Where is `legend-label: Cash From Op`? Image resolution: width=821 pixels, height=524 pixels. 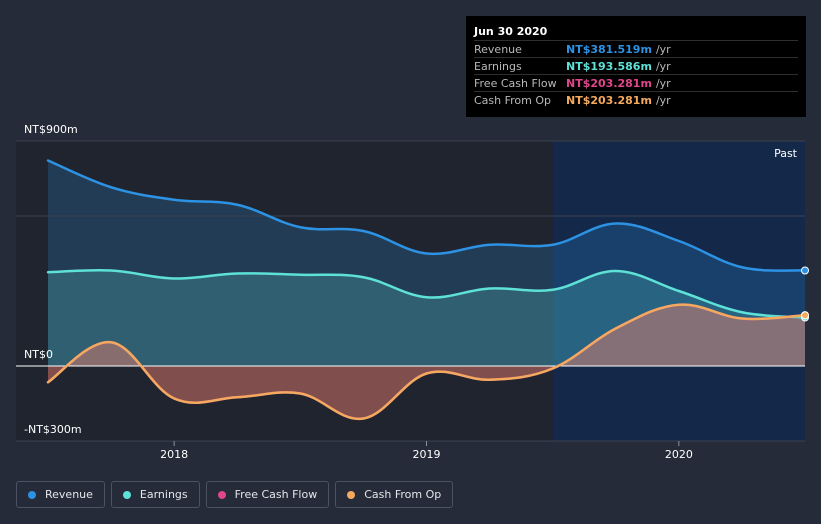 legend-label: Cash From Op is located at coordinates (403, 494).